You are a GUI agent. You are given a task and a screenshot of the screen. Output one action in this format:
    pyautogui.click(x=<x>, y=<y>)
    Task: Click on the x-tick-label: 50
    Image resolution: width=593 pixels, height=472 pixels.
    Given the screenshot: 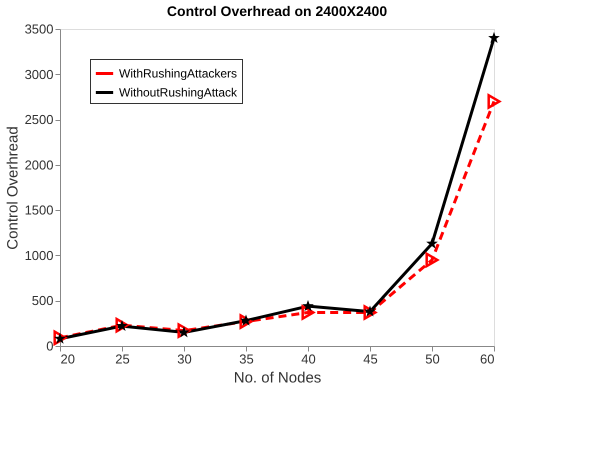 What is the action you would take?
    pyautogui.click(x=432, y=359)
    